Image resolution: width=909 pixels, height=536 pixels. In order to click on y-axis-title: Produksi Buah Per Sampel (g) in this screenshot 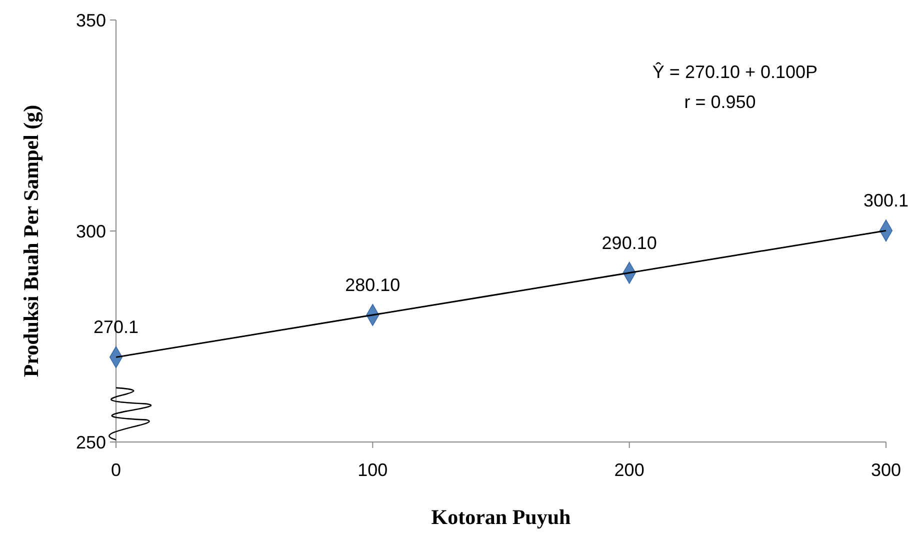, I will do `click(31, 241)`.